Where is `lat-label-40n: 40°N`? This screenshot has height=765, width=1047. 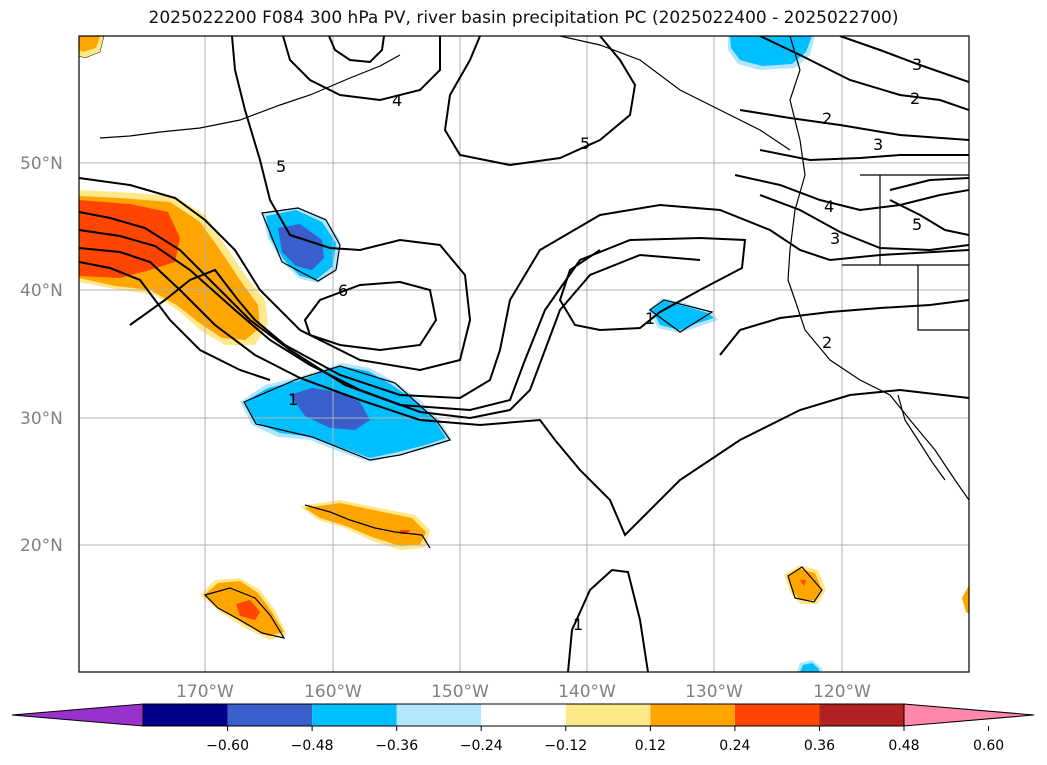 lat-label-40n: 40°N is located at coordinates (41, 291).